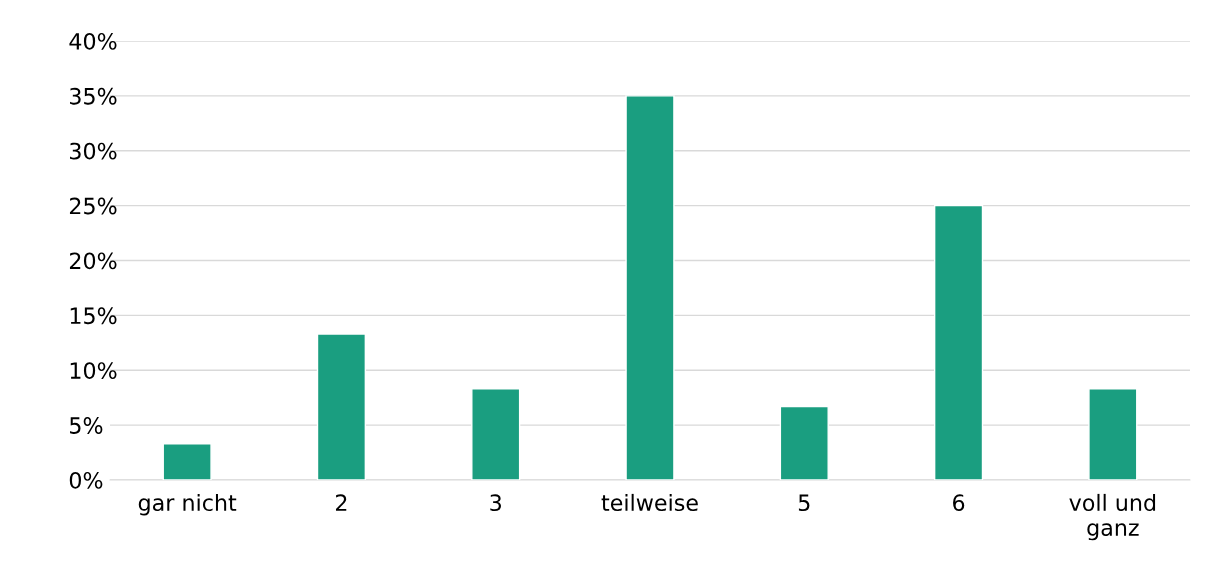 Image resolution: width=1206 pixels, height=576 pixels. I want to click on y-tick-label: 30%, so click(93, 151).